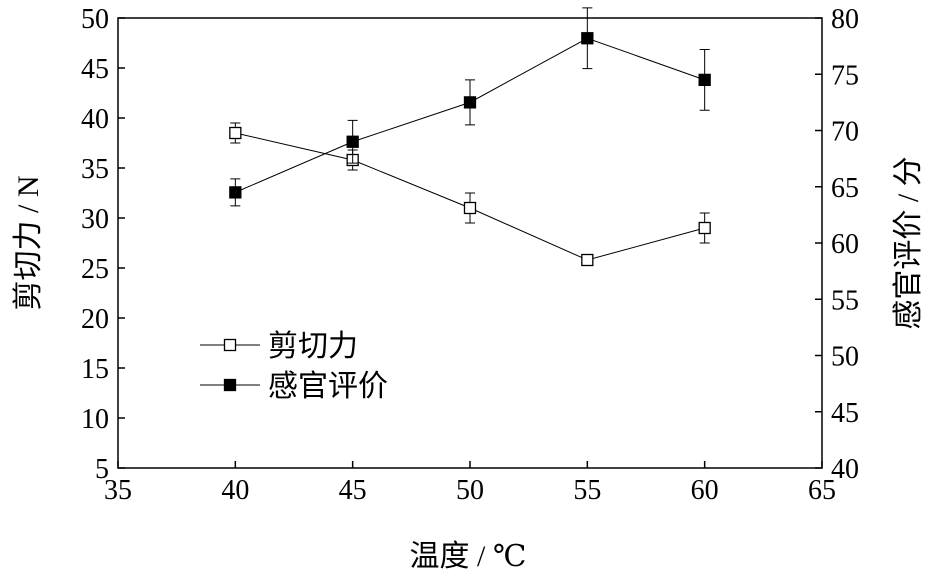 The height and width of the screenshot is (579, 946). I want to click on right-y-tick-label: 50, so click(845, 357).